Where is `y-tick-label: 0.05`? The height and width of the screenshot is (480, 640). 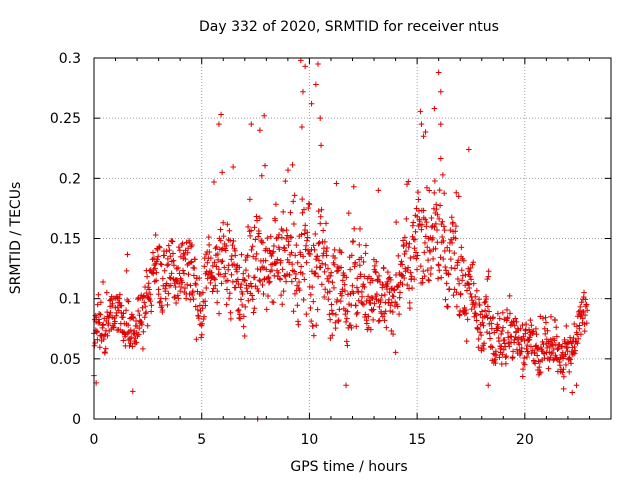
y-tick-label: 0.05 is located at coordinates (65, 360).